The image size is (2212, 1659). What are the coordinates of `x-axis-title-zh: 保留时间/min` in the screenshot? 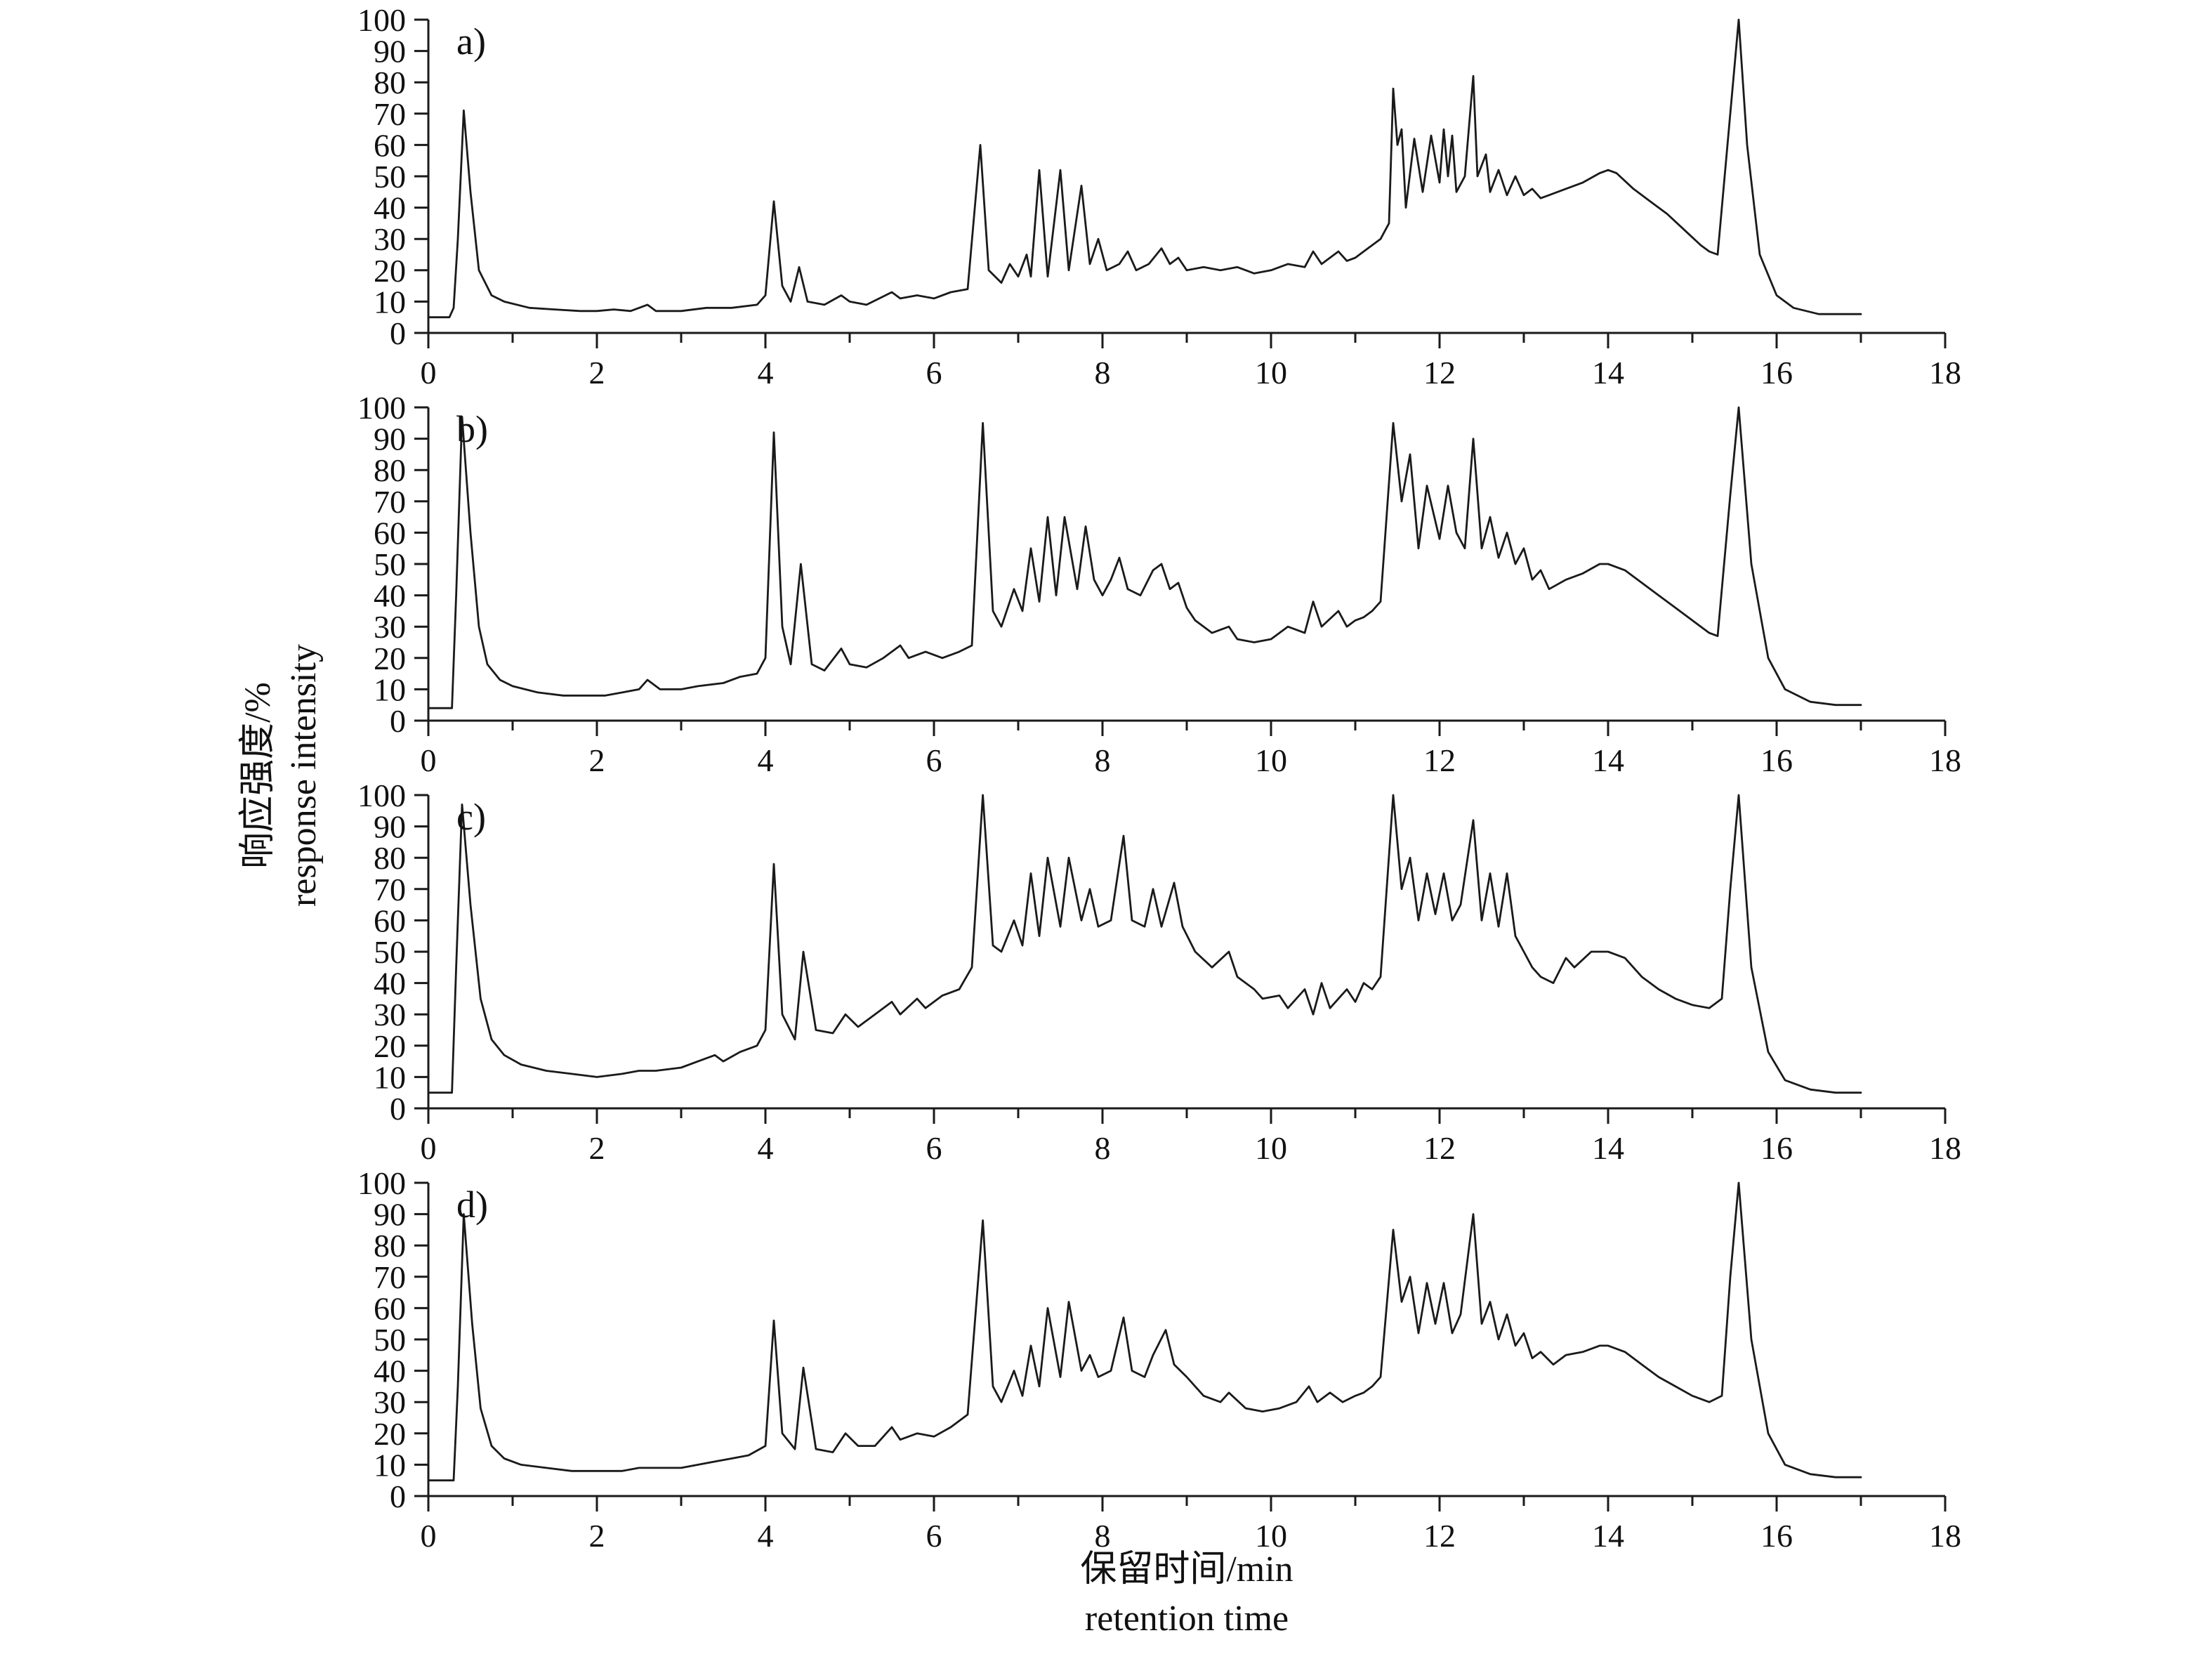 It's located at (1186, 1569).